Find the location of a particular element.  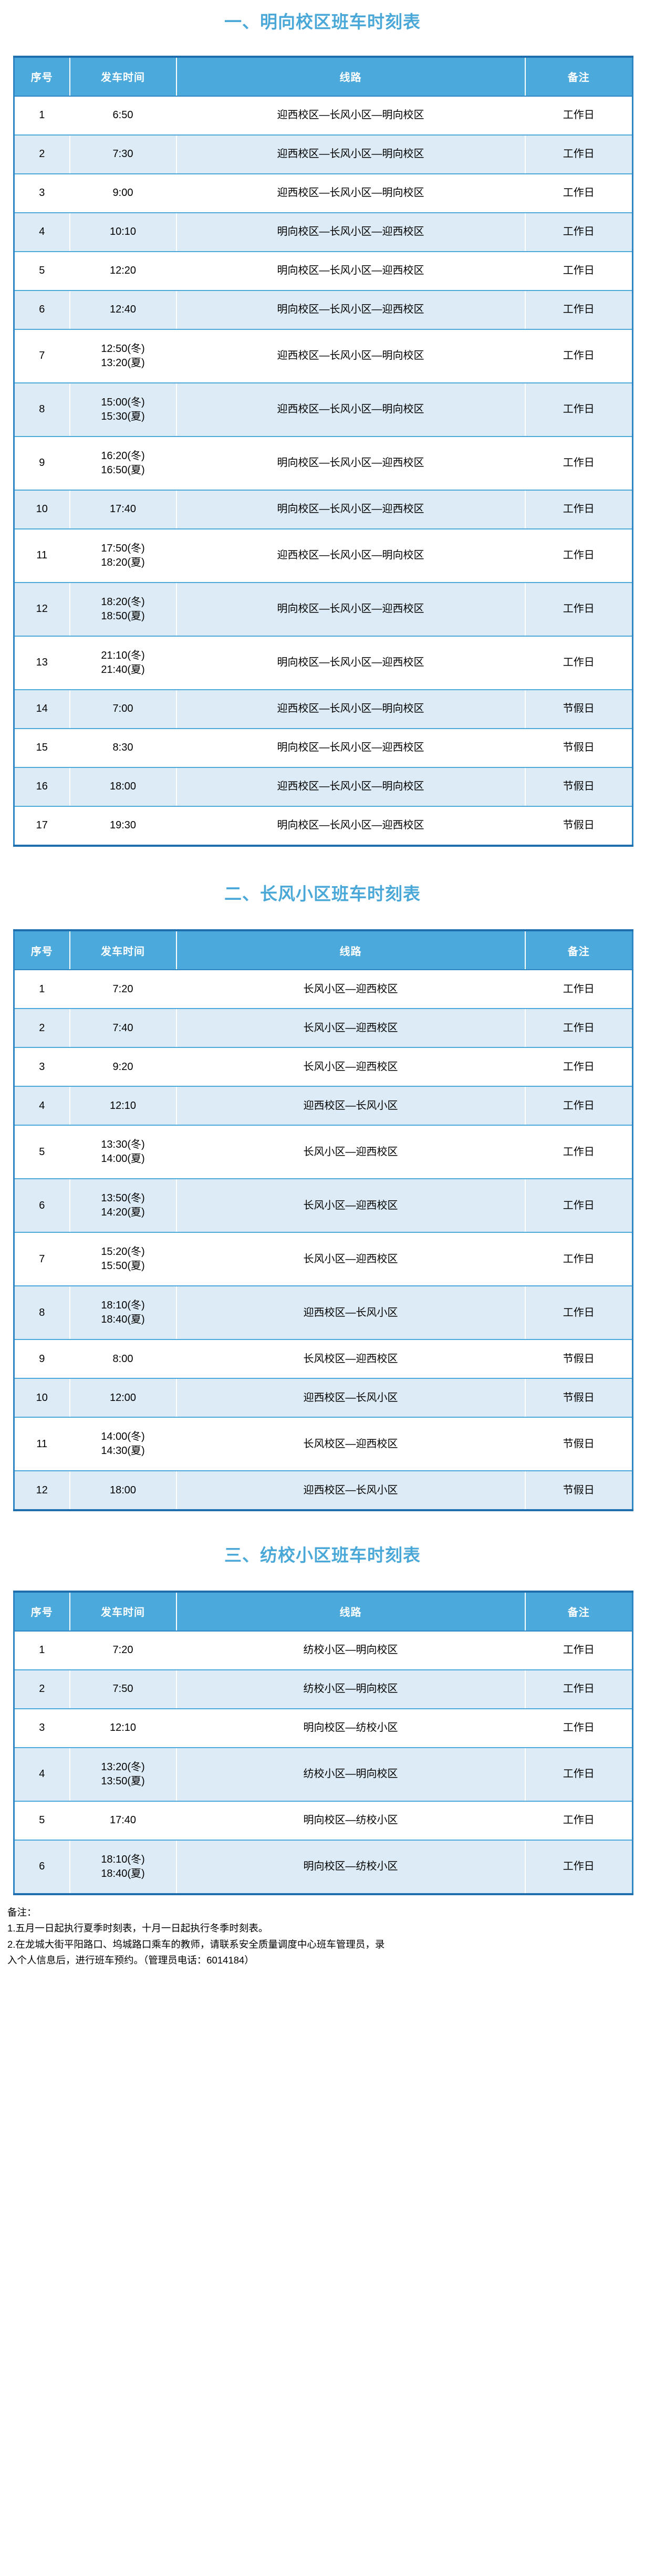

footer-note-2-line-2: 入个人信息后，进行班车预约。（管理员电话：6014184） is located at coordinates (130, 1960).